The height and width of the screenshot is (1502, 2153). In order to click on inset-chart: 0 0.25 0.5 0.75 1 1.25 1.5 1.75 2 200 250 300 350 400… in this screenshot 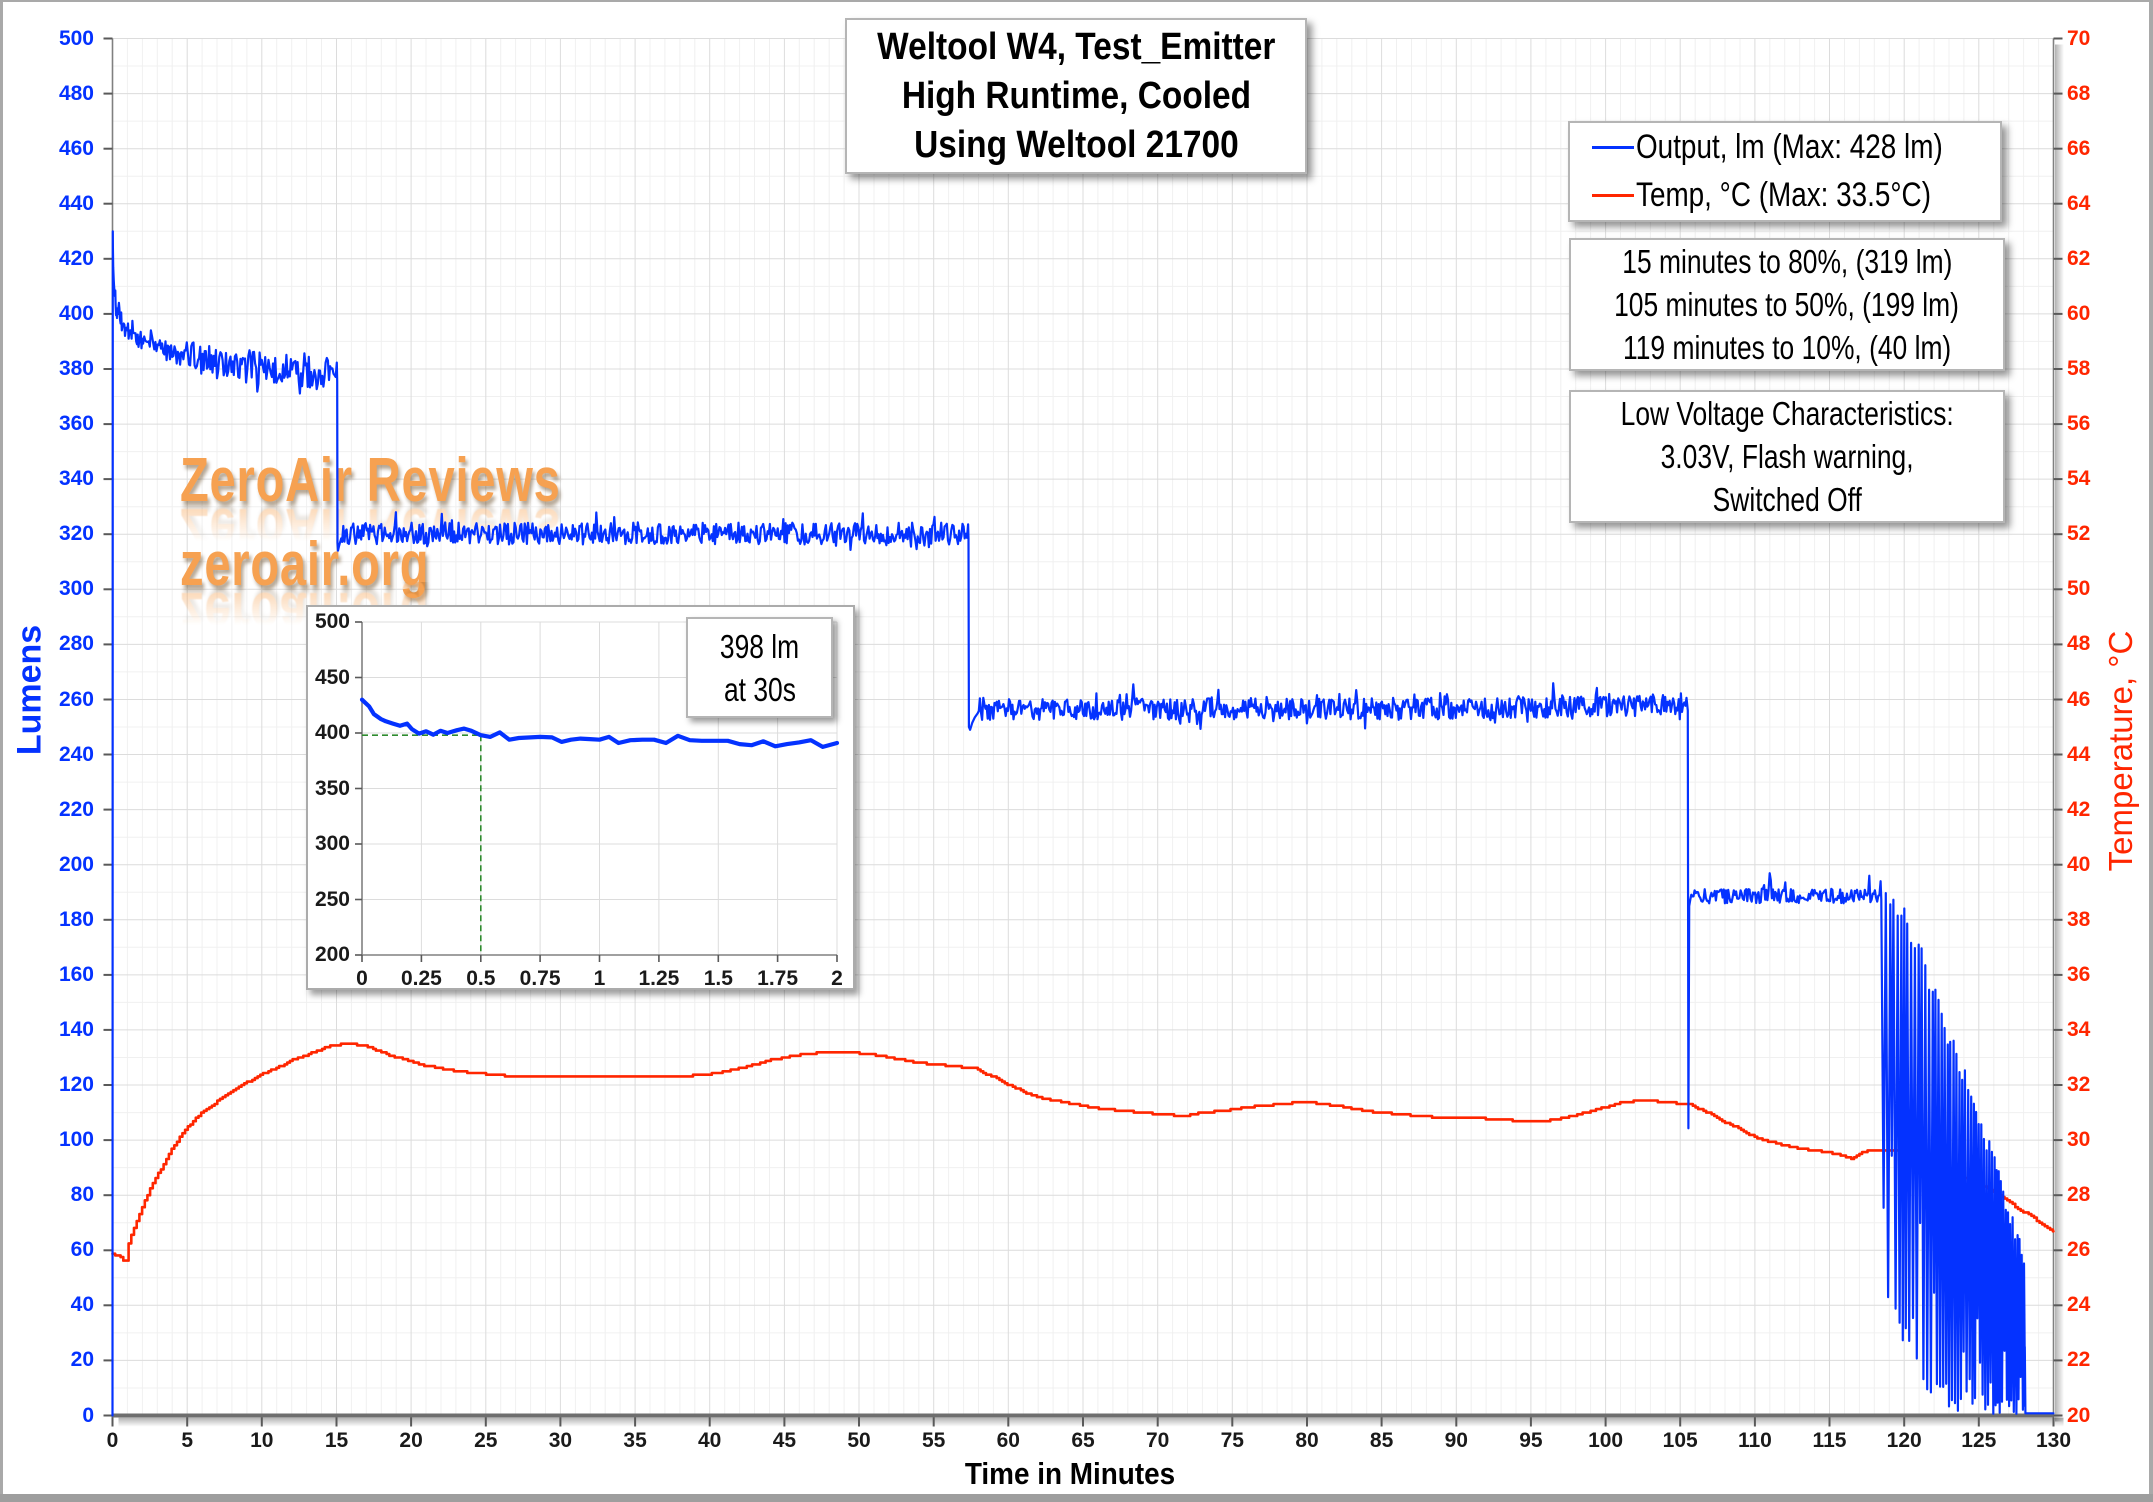, I will do `click(580, 797)`.